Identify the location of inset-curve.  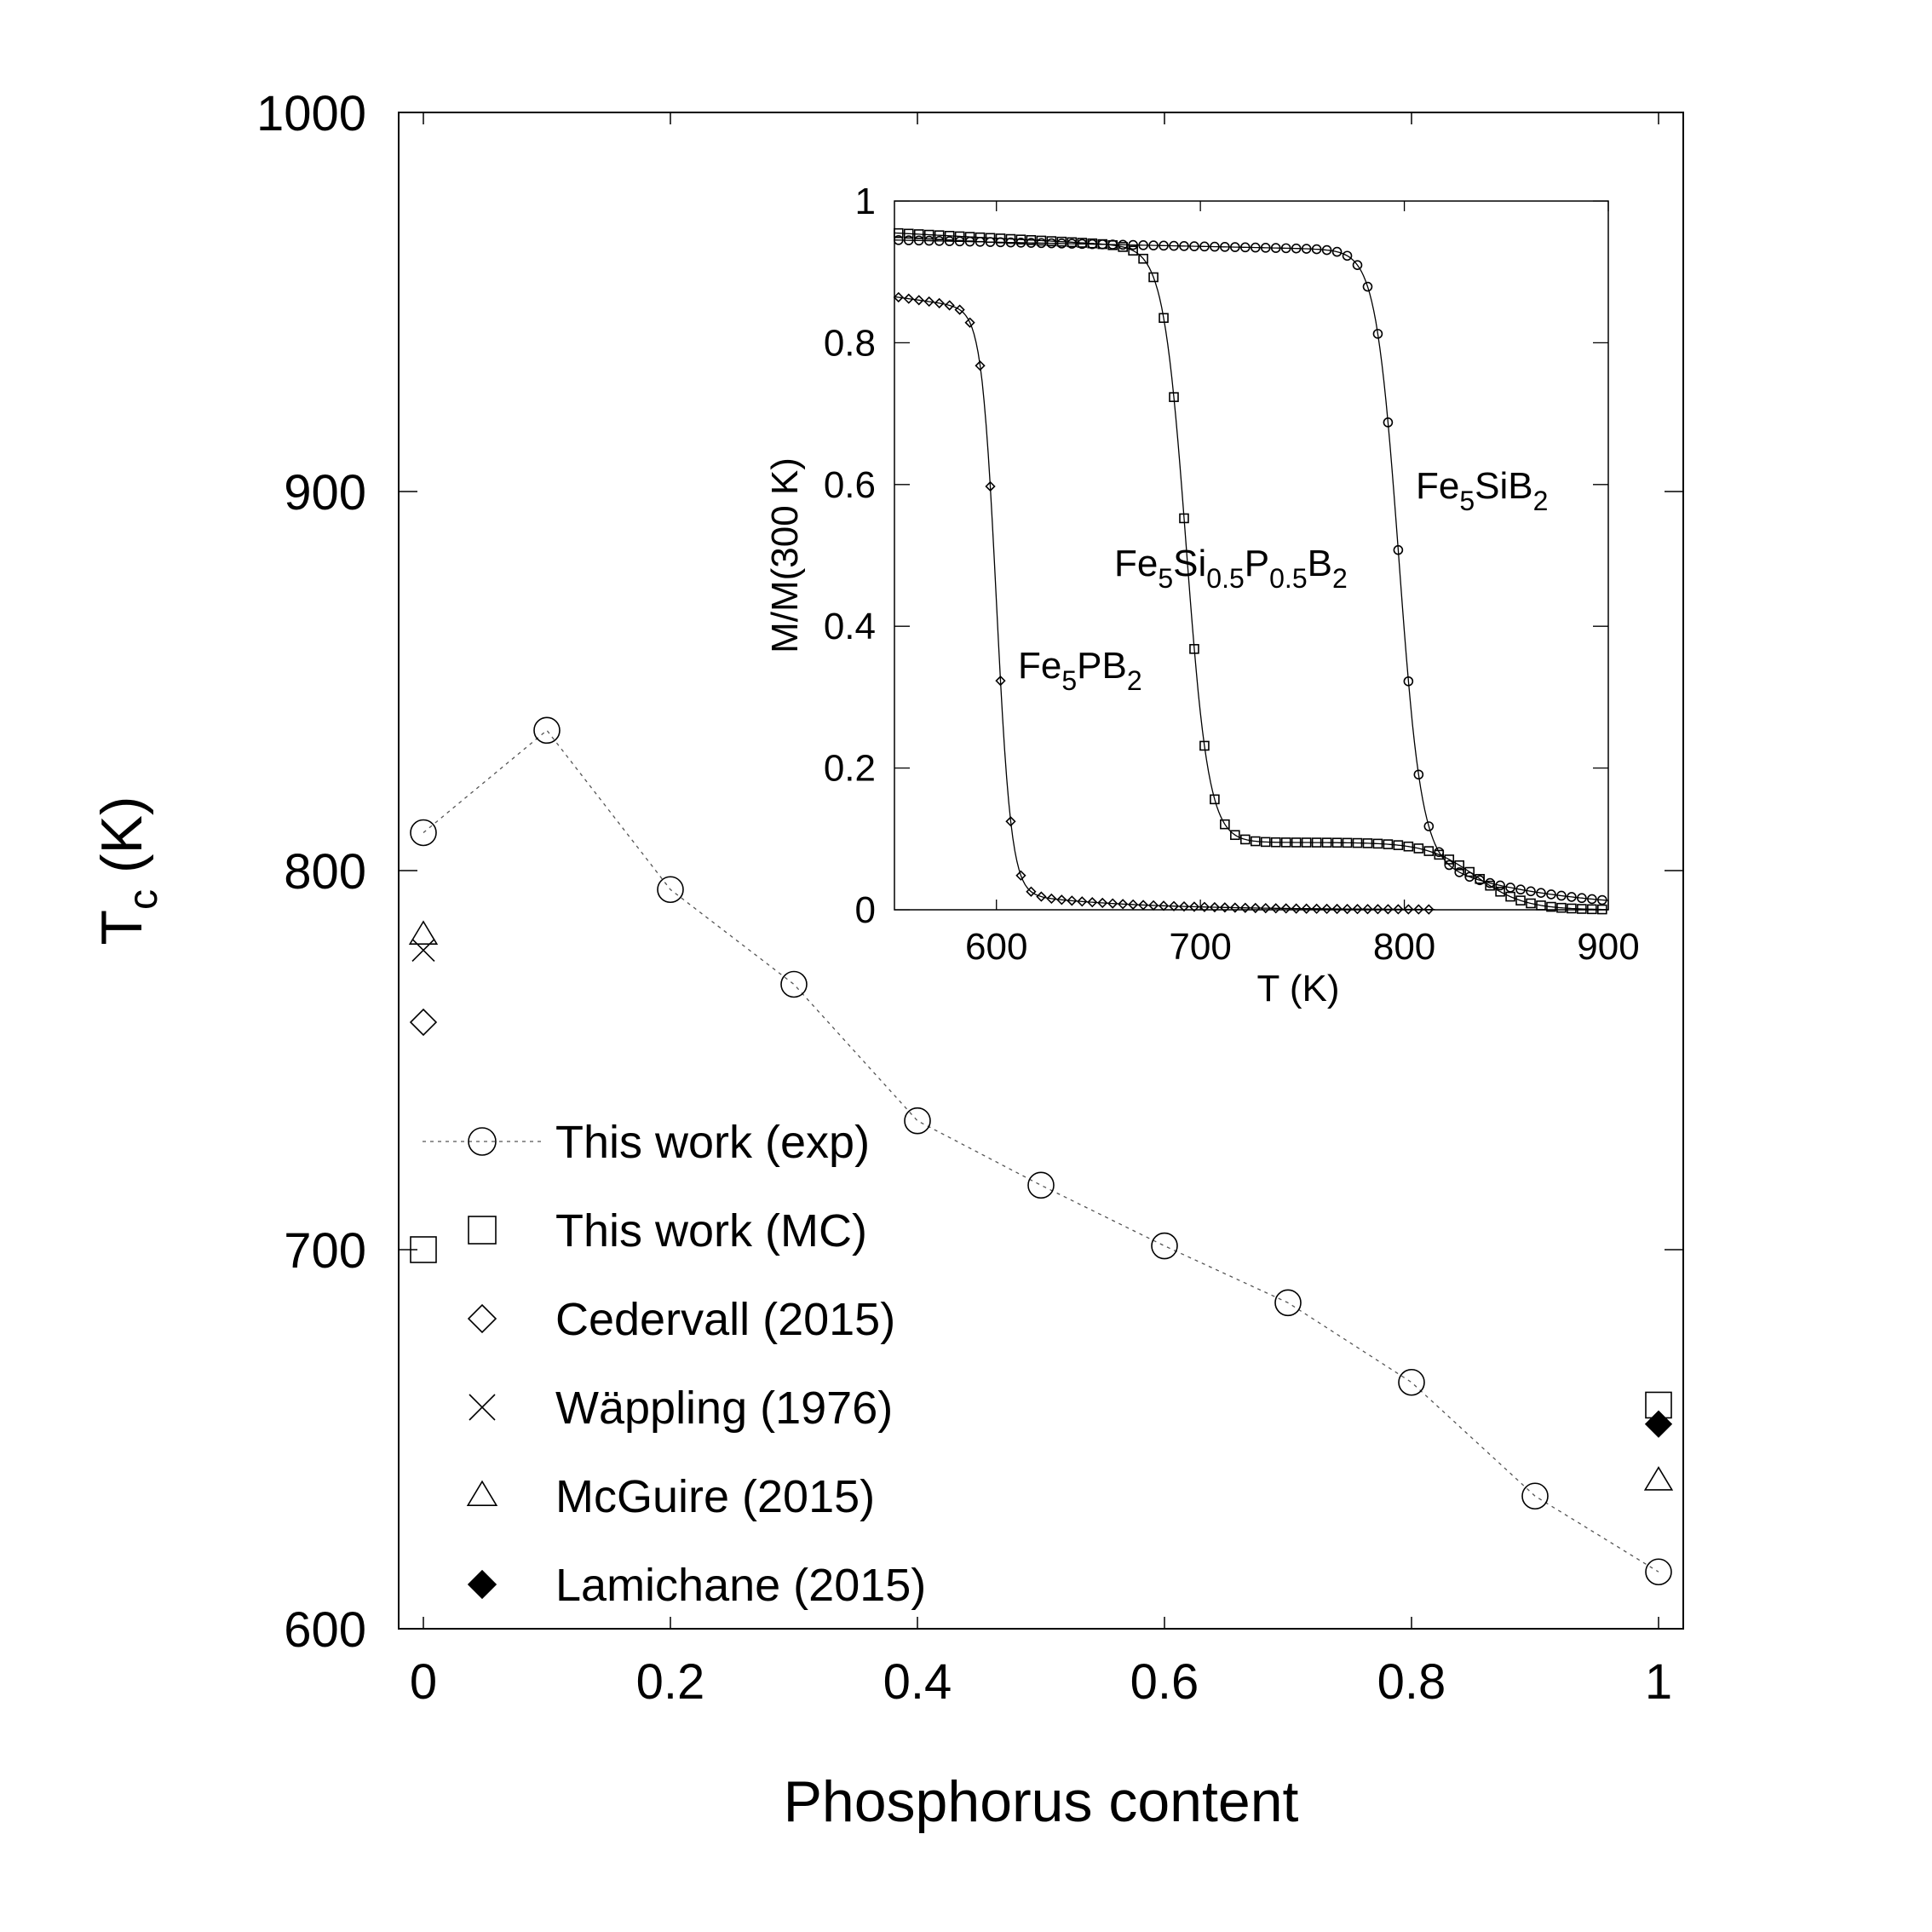
(1165, 603).